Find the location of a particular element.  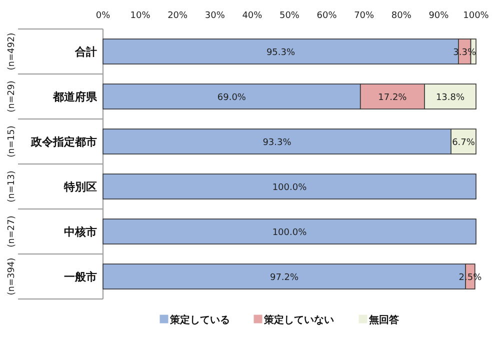

y-tick-label: 政令指定都市 is located at coordinates (63, 142).